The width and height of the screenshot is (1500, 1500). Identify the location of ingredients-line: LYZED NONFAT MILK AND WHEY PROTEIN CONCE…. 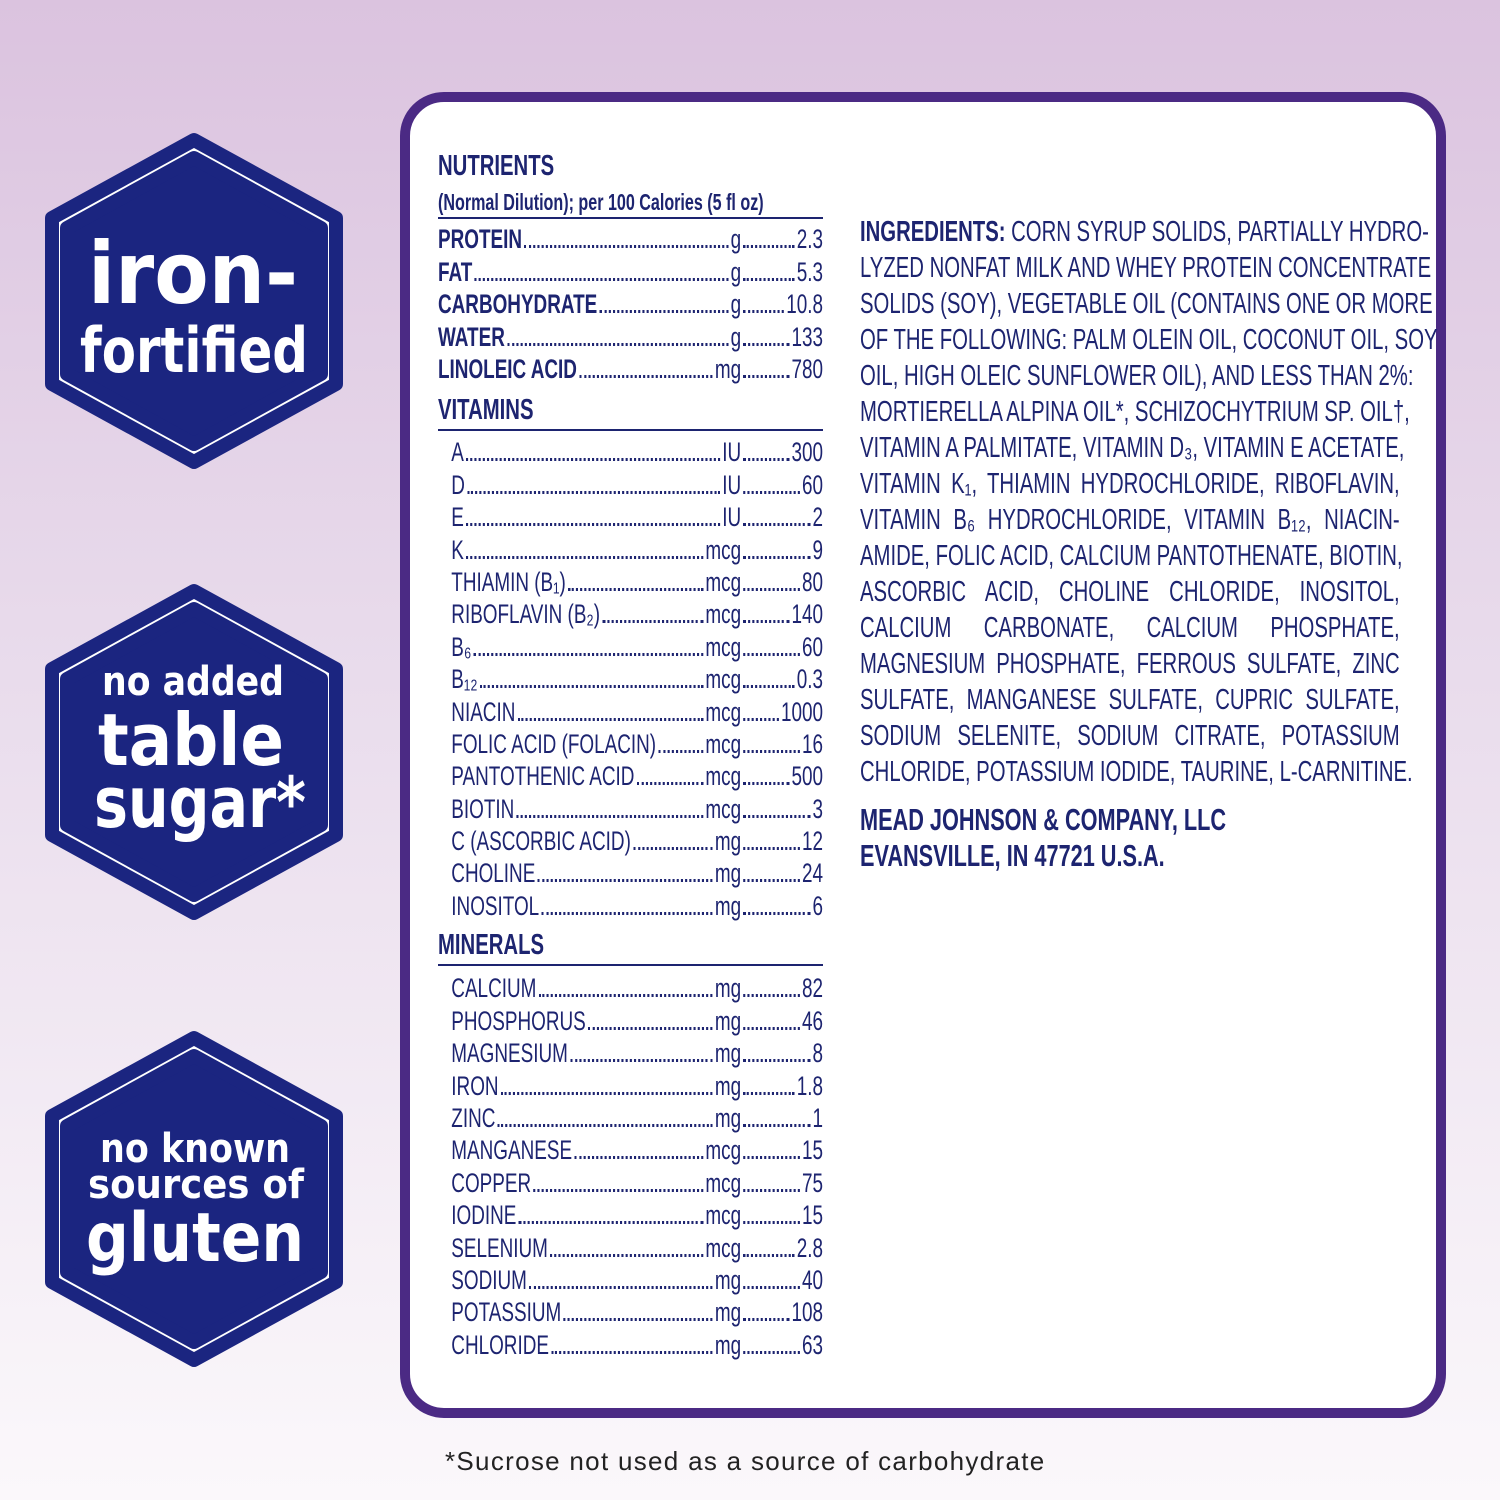
(1145, 268).